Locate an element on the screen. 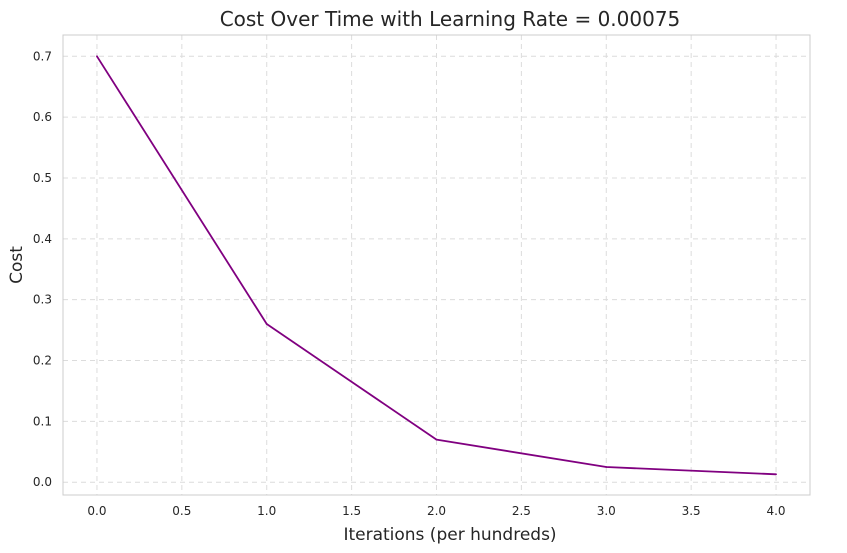 The width and height of the screenshot is (847, 553). y-tick-label: 0.6 is located at coordinates (42, 117).